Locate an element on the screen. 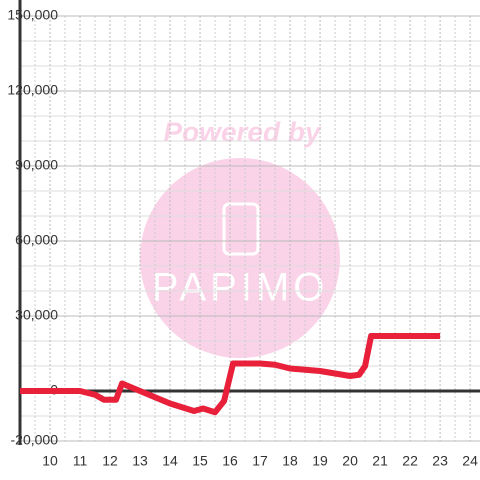 The image size is (480, 480). x-tick-label: 10 is located at coordinates (50, 461).